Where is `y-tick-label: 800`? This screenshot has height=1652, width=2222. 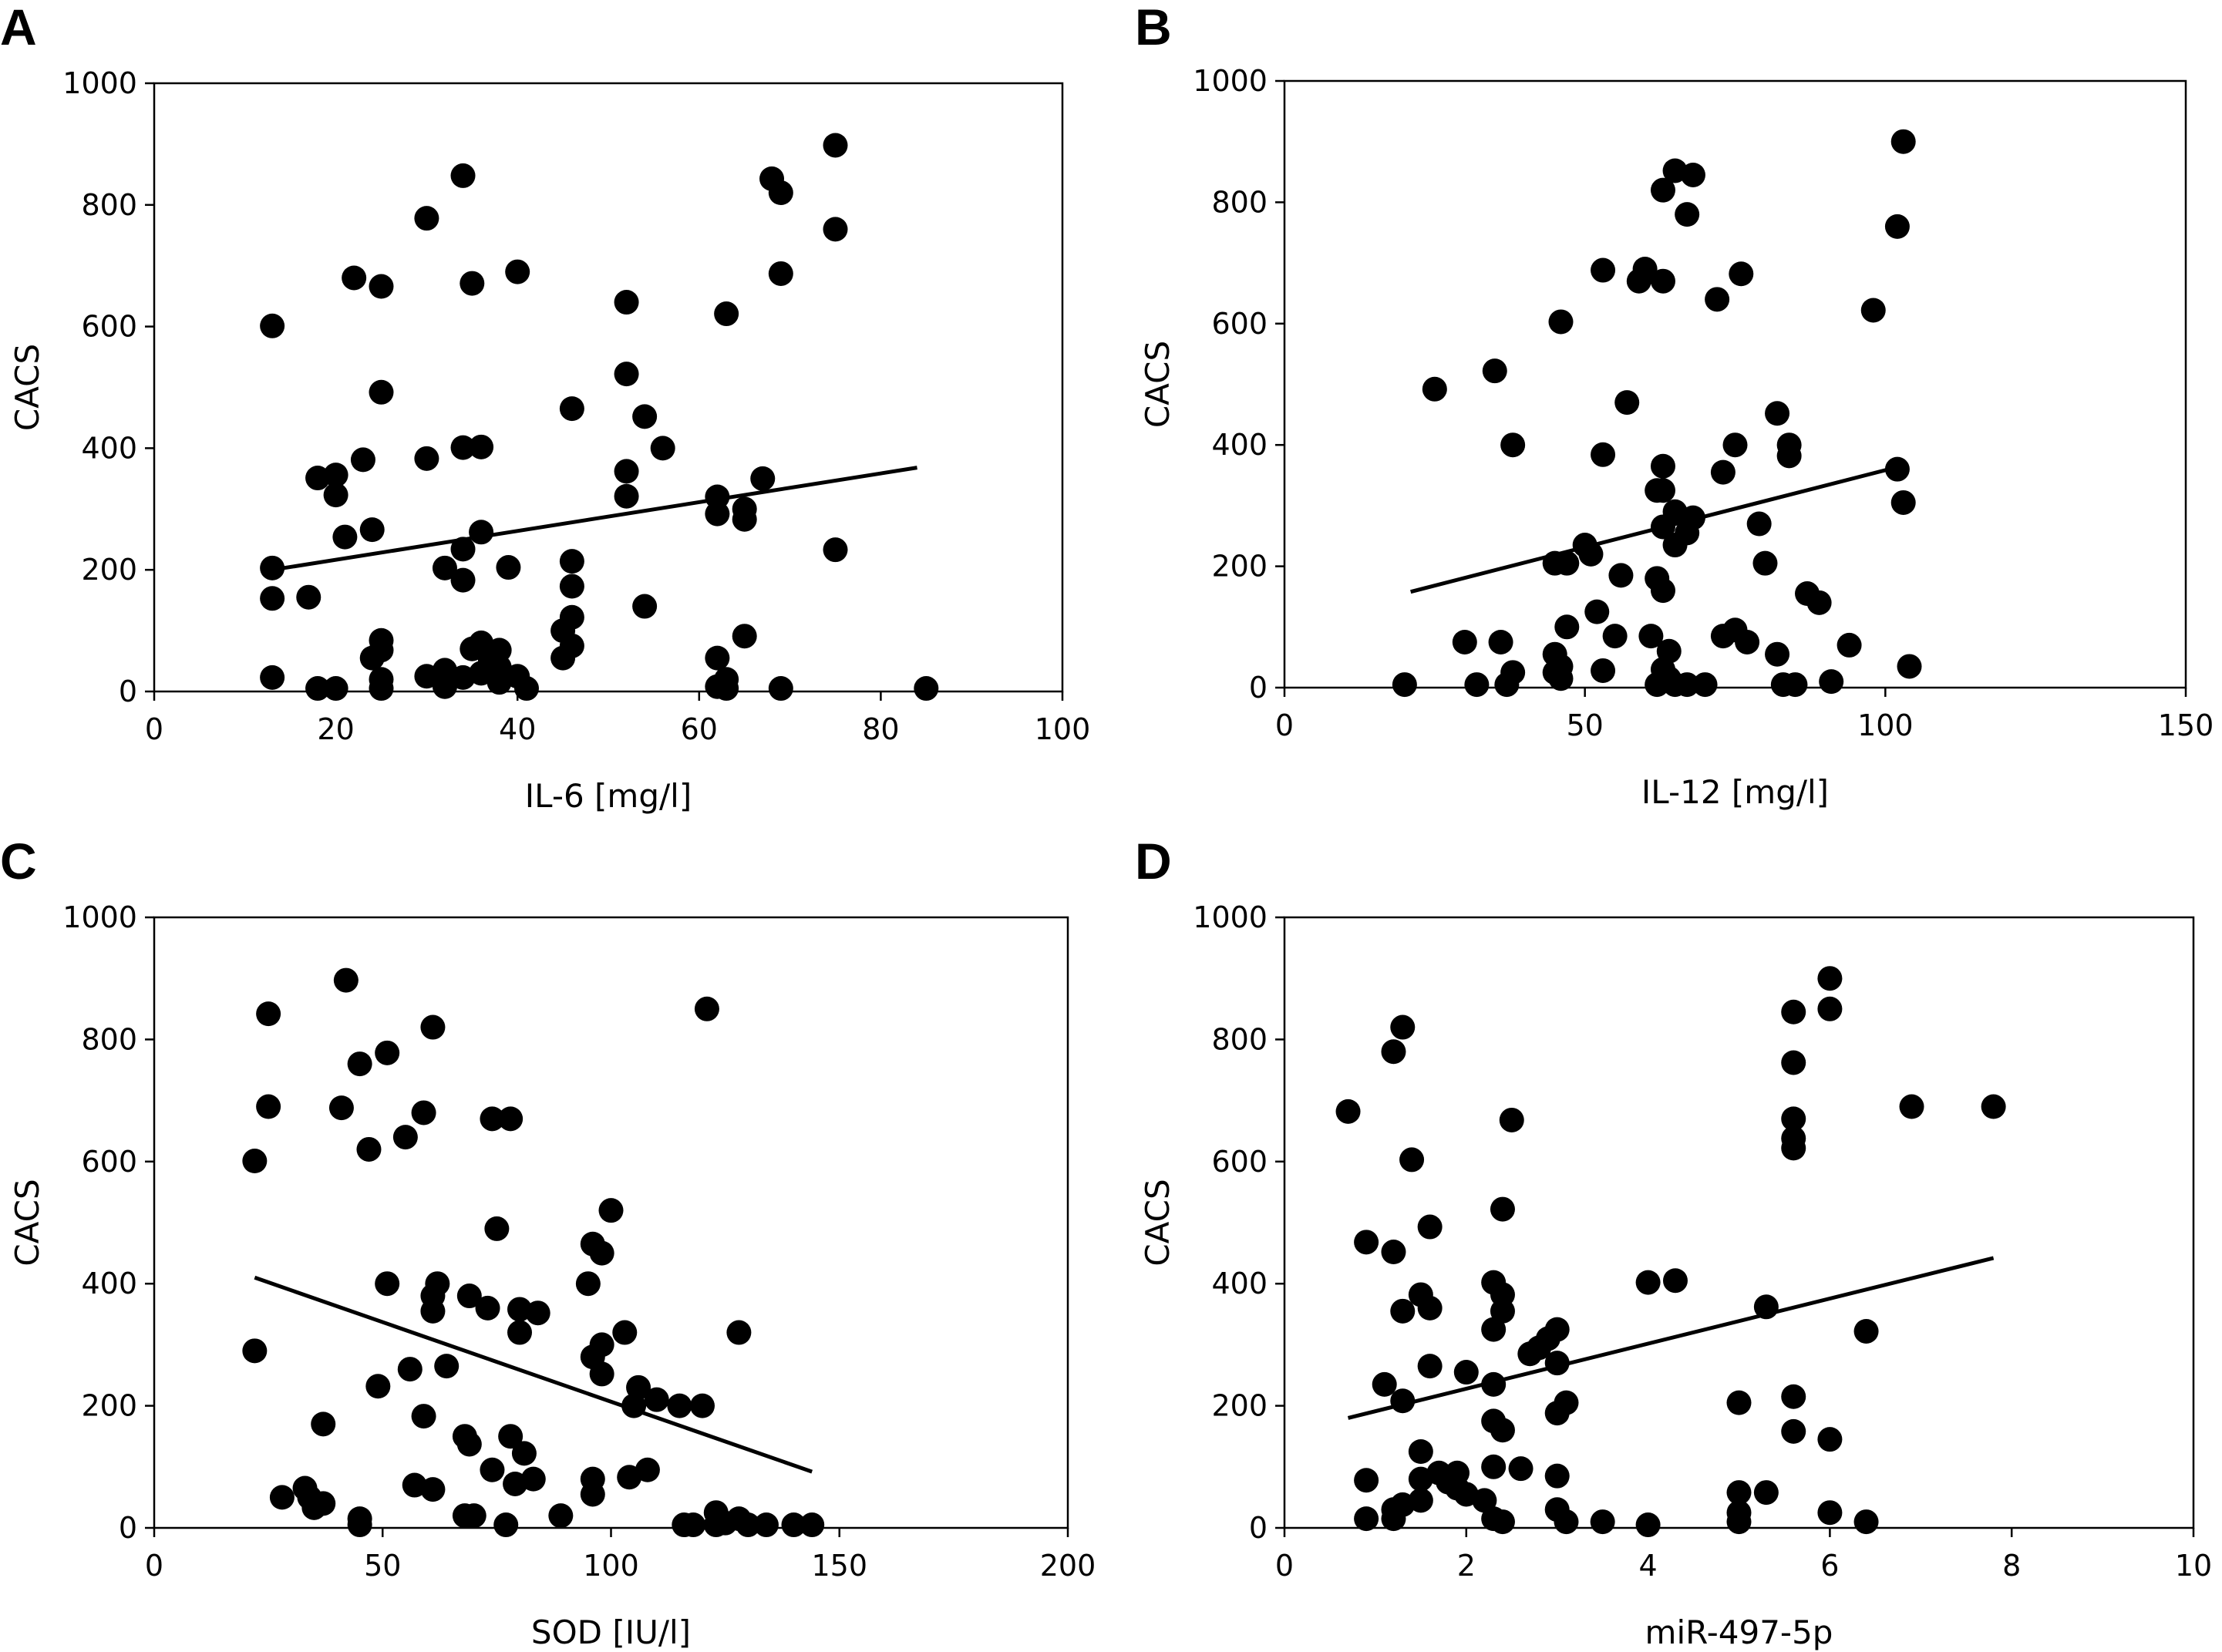 y-tick-label: 800 is located at coordinates (109, 1039).